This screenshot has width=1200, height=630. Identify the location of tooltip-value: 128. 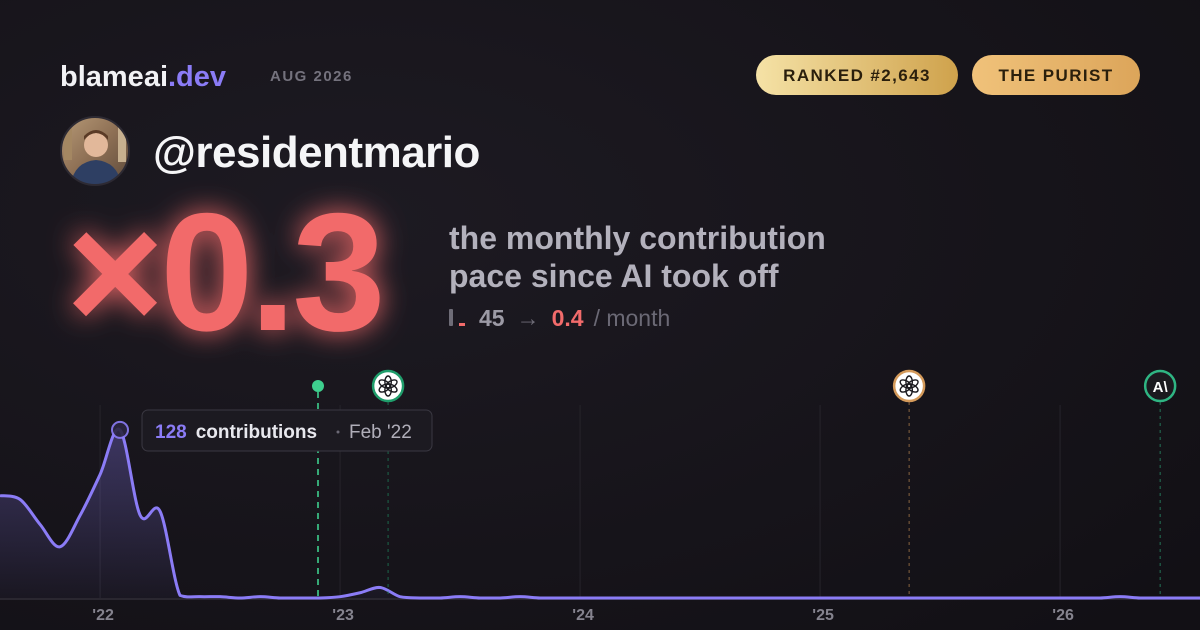
(171, 432).